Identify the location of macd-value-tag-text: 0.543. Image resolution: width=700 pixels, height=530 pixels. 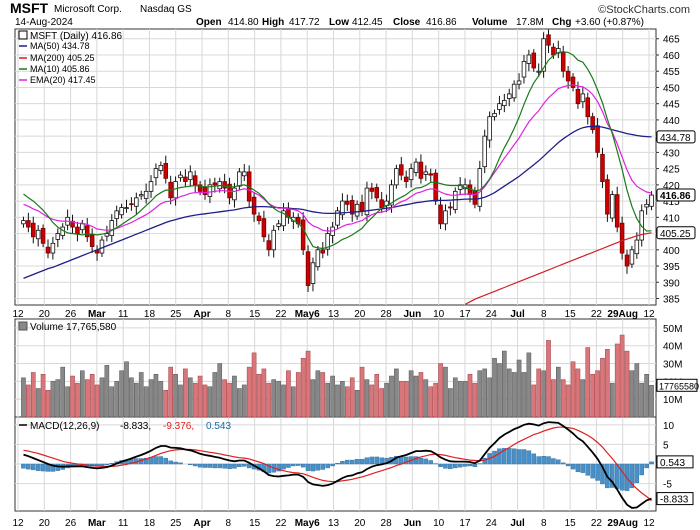
(672, 463).